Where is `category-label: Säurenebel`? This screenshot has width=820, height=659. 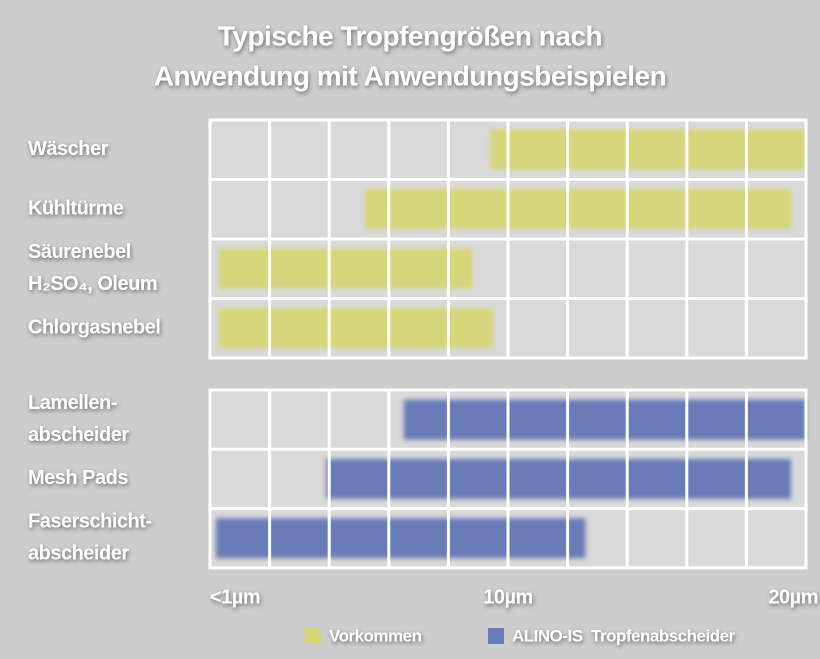 category-label: Säurenebel is located at coordinates (79, 252).